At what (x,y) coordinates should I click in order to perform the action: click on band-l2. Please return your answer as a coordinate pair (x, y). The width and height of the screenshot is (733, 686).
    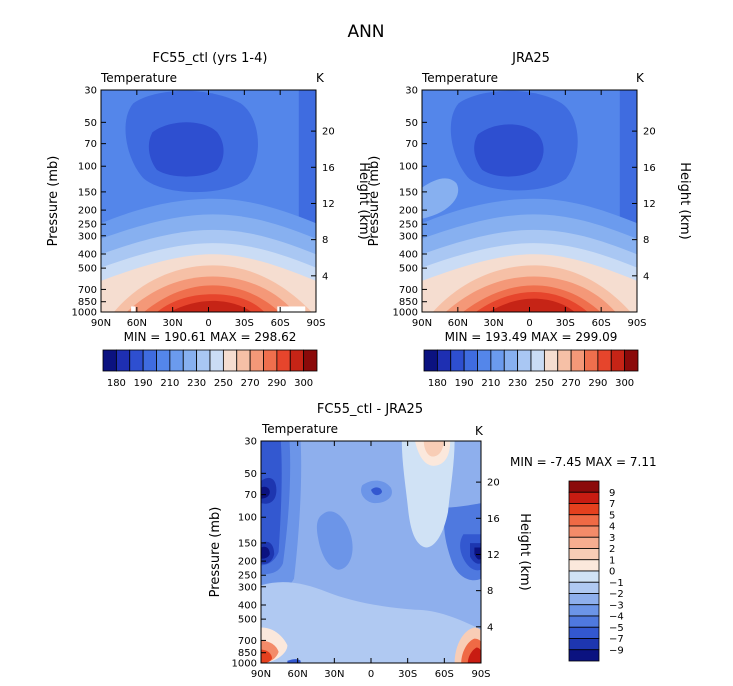
    Looking at the image, I should click on (186, 149).